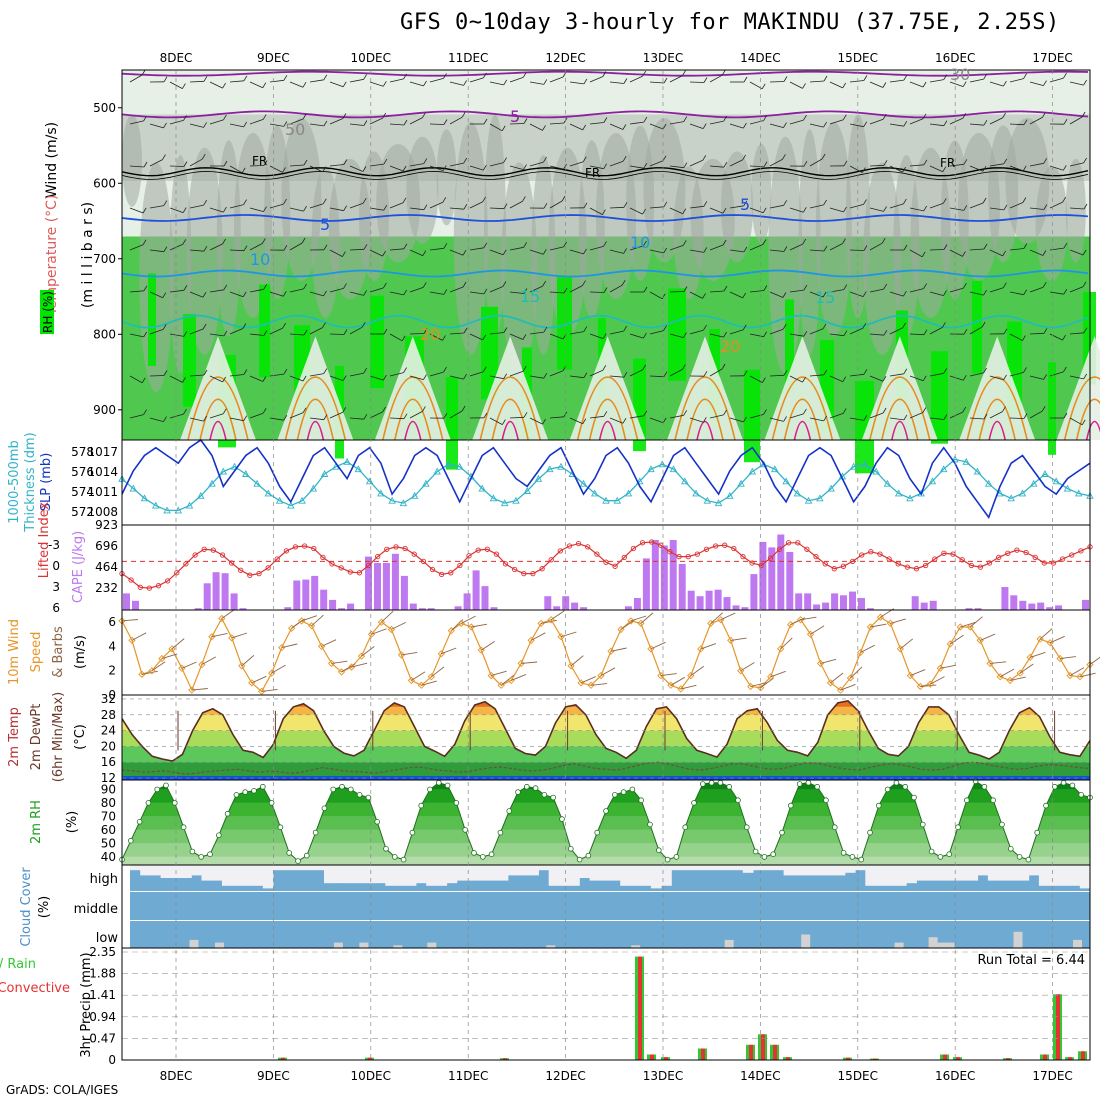 This screenshot has width=1100, height=1100. Describe the element at coordinates (219, 945) in the screenshot. I see `cloud-low-bar` at that location.